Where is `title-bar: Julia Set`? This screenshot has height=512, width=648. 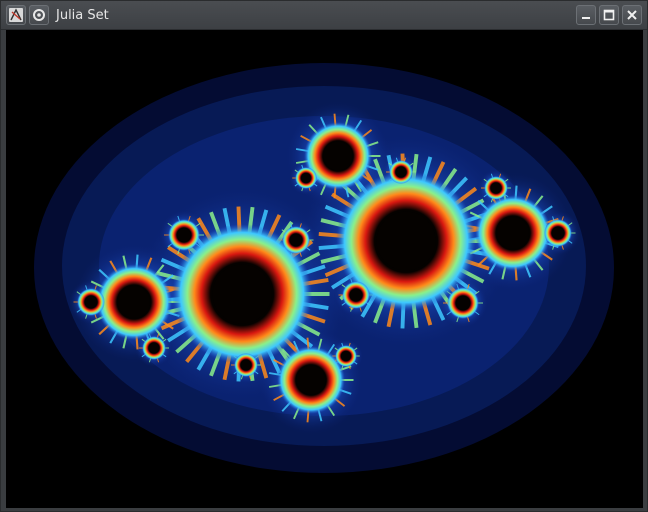 title-bar: Julia Set is located at coordinates (324, 15).